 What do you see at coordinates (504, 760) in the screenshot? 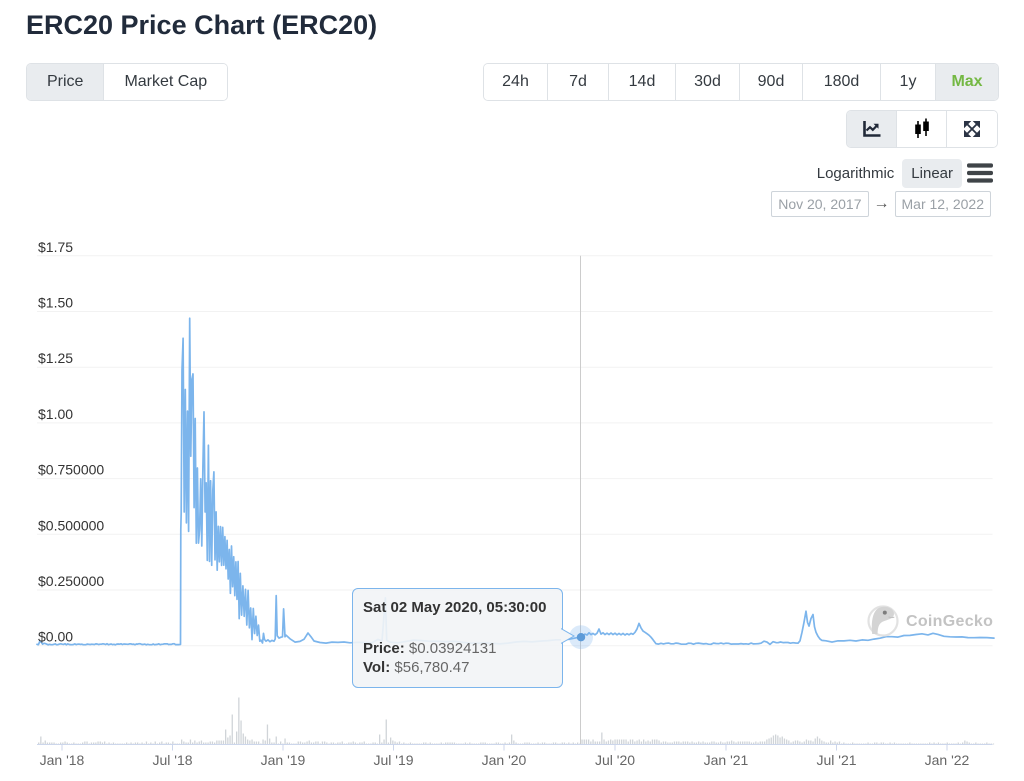
I see `svg-text: Jan '20` at bounding box center [504, 760].